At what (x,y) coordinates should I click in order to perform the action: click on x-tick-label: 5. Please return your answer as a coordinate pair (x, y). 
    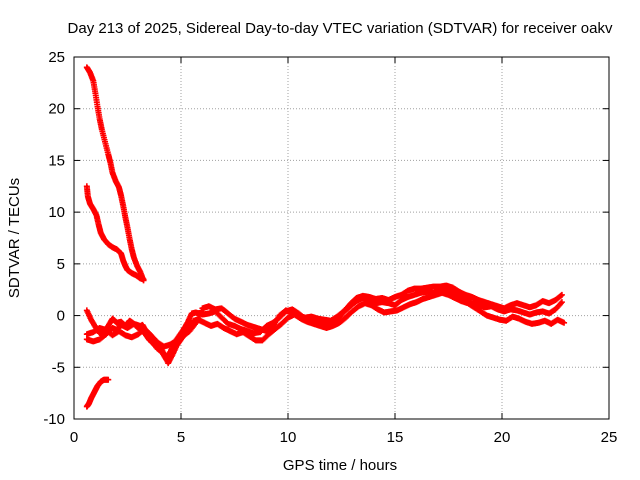
    Looking at the image, I should click on (181, 437).